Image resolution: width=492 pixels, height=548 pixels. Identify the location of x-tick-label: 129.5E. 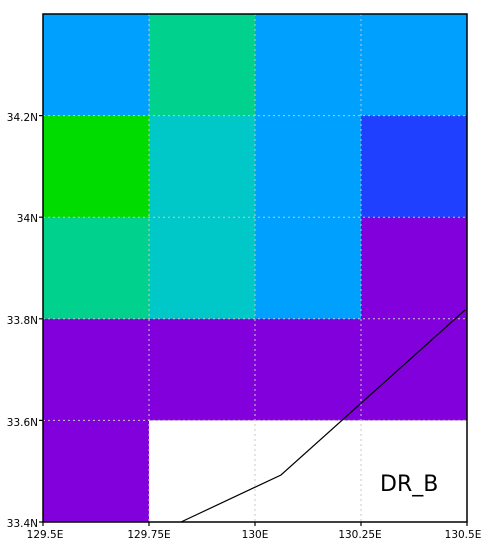
(45, 535).